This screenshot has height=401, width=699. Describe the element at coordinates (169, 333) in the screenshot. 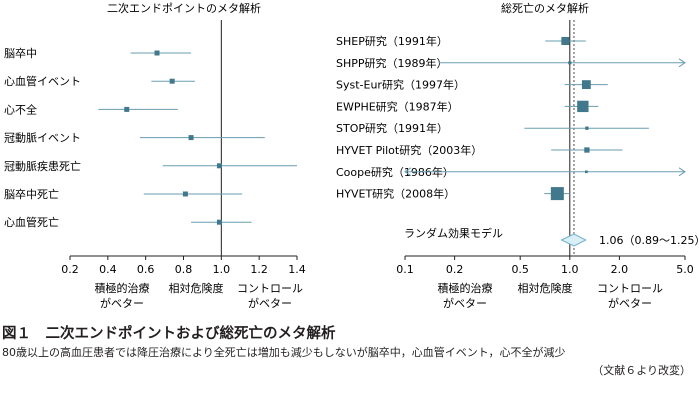

I see `figure-caption-title: 図１ 二次エンドポイントおよび総死亡のメタ解析` at that location.